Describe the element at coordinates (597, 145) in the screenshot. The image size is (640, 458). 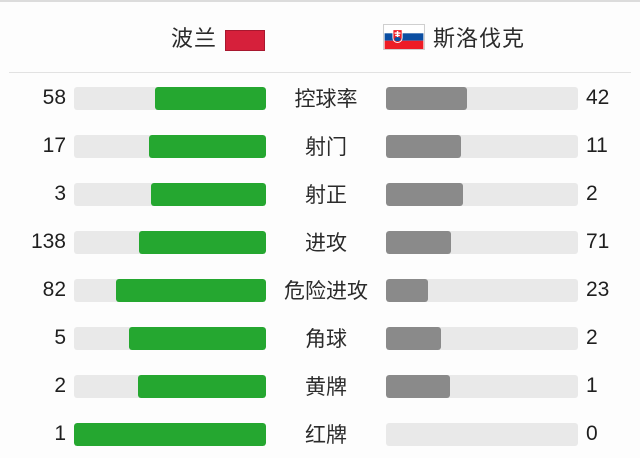
I see `away-value: 11` at that location.